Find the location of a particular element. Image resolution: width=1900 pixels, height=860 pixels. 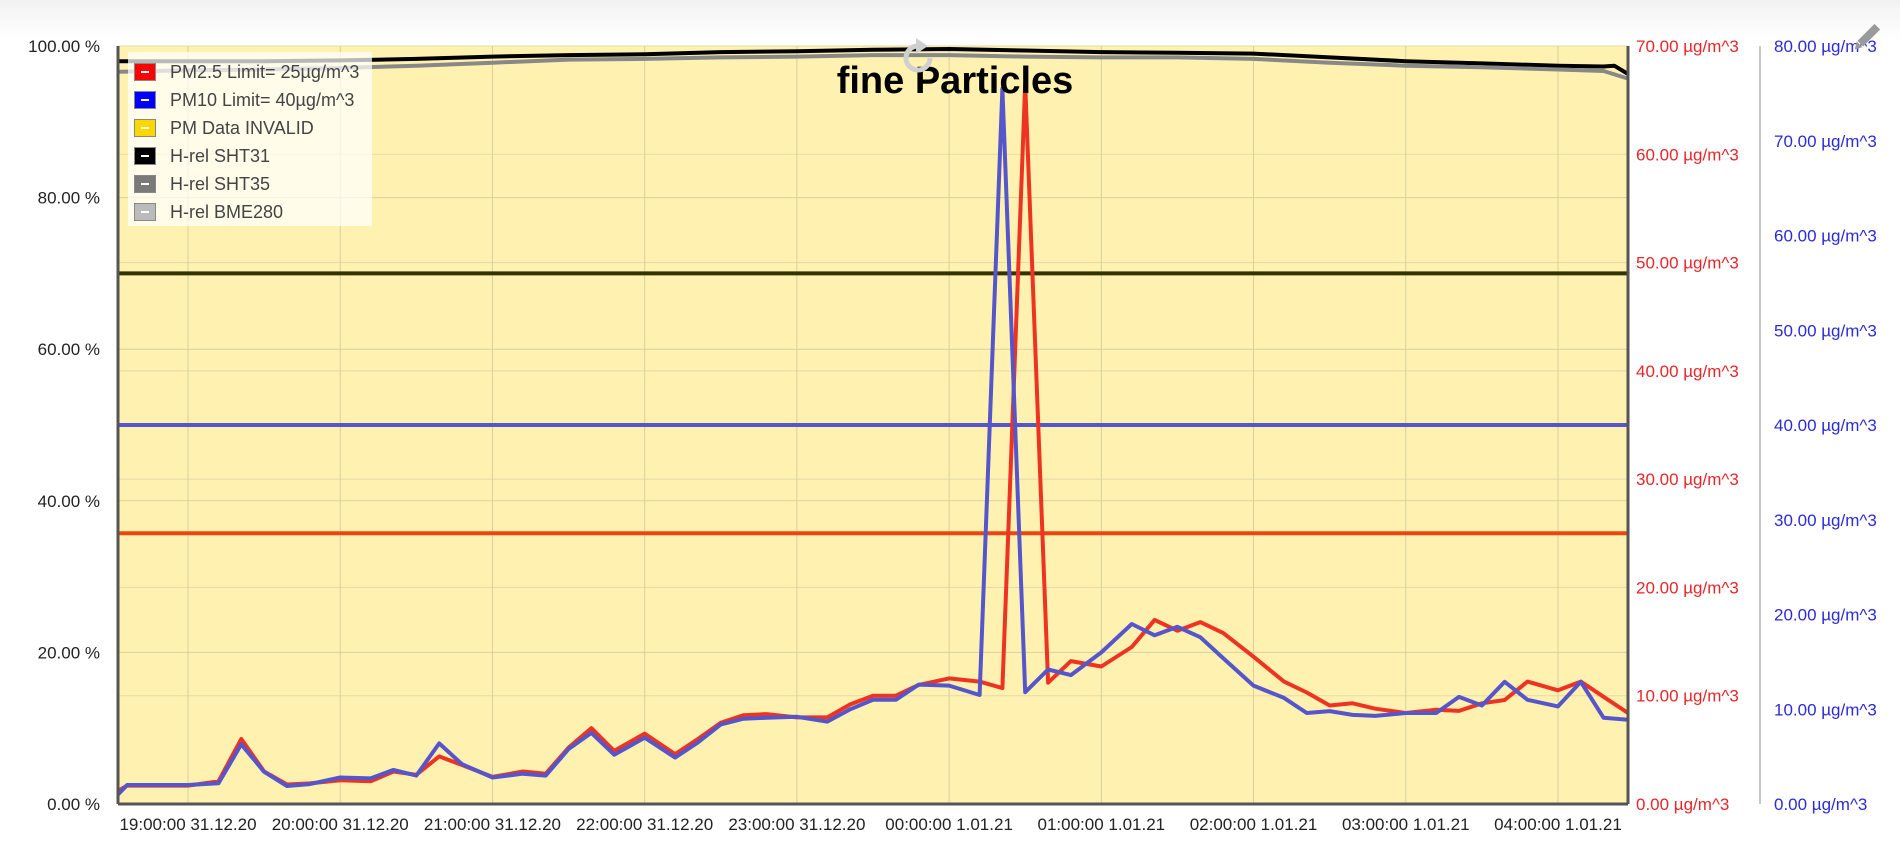

legend-item: H-rel SHT31 is located at coordinates (202, 156).